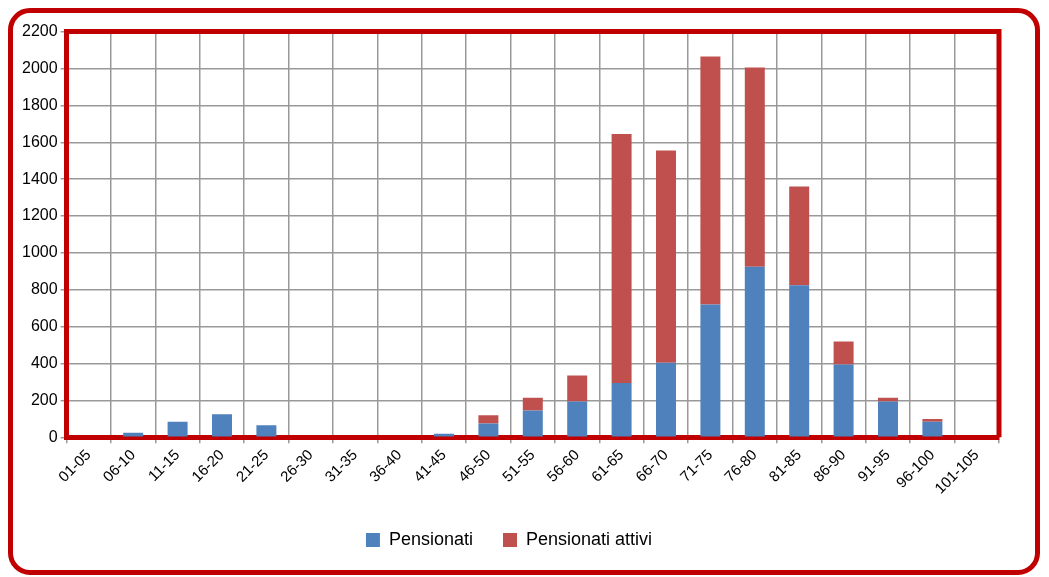 The image size is (1049, 577). Describe the element at coordinates (40, 31) in the screenshot. I see `y-tick-label: 2200` at that location.